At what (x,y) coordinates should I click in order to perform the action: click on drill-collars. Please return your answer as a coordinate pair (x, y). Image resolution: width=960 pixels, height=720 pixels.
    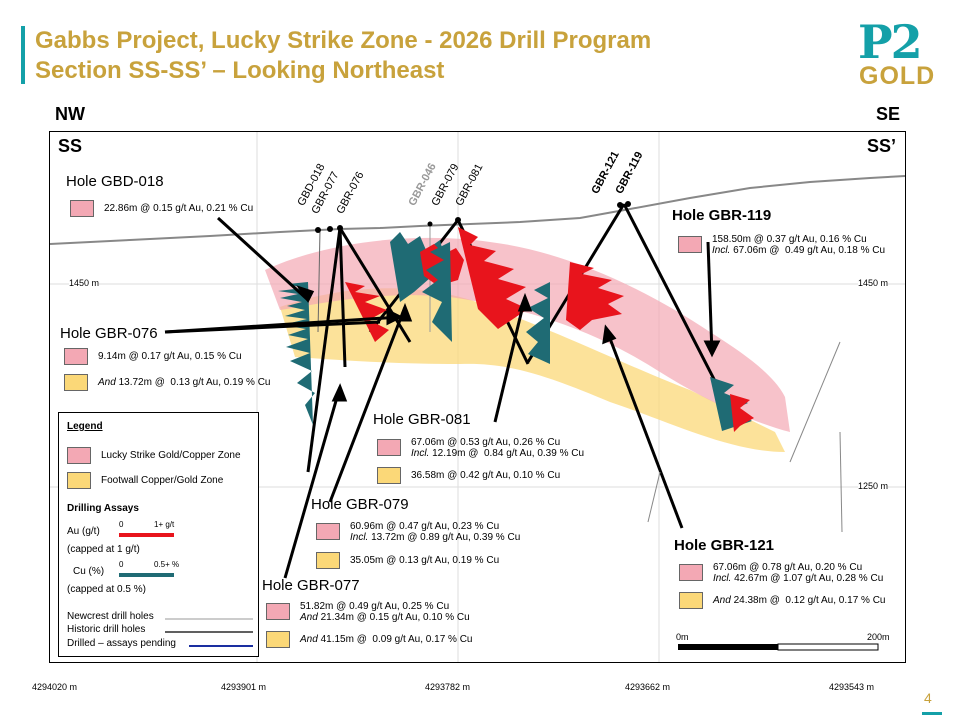
    Looking at the image, I should click on (473, 217).